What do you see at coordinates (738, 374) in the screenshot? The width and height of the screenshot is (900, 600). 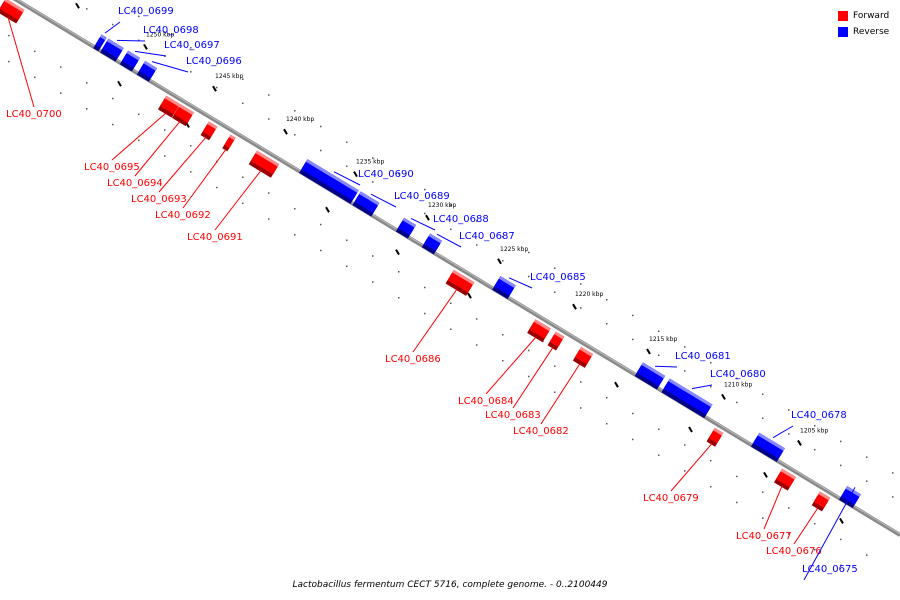 I see `gene-label: LC40_0680` at bounding box center [738, 374].